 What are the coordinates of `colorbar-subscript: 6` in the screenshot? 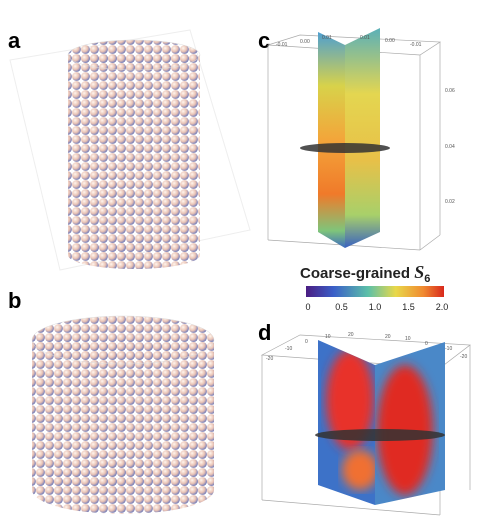 It's located at (427, 279).